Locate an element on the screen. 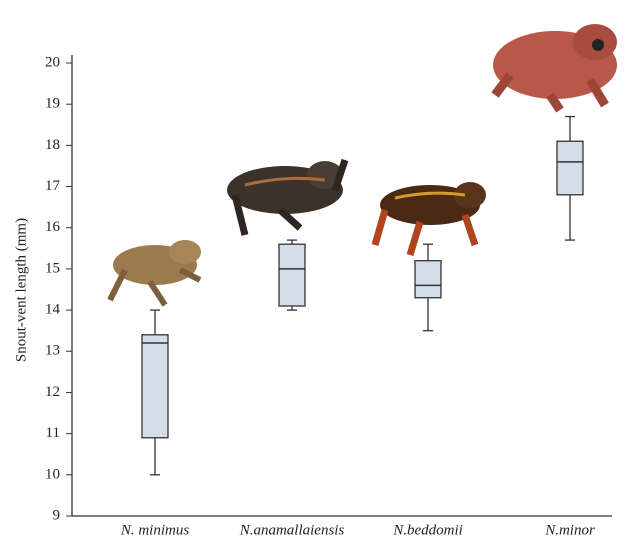 This screenshot has height=546, width=624. x-tick-label: N. minimus is located at coordinates (155, 530).